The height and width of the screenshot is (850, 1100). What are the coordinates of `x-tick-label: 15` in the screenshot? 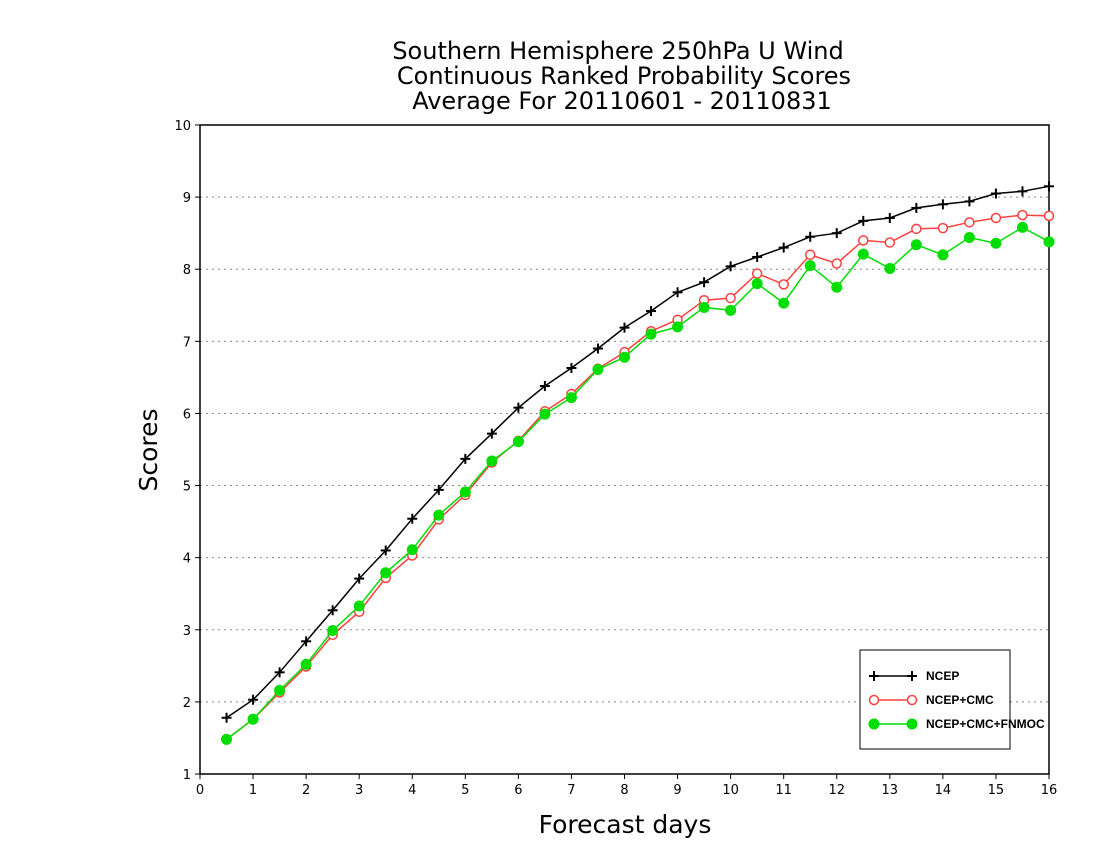 It's located at (996, 790).